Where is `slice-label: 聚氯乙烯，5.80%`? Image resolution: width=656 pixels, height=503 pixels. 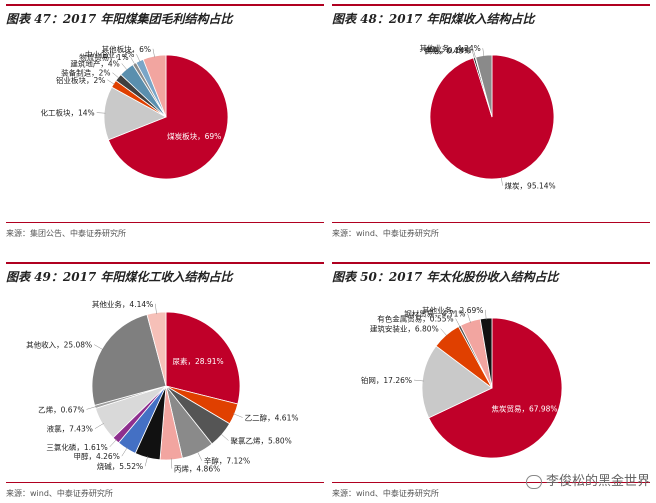
slice-label: 聚氯乙烯，5.80% is located at coordinates (260, 440).